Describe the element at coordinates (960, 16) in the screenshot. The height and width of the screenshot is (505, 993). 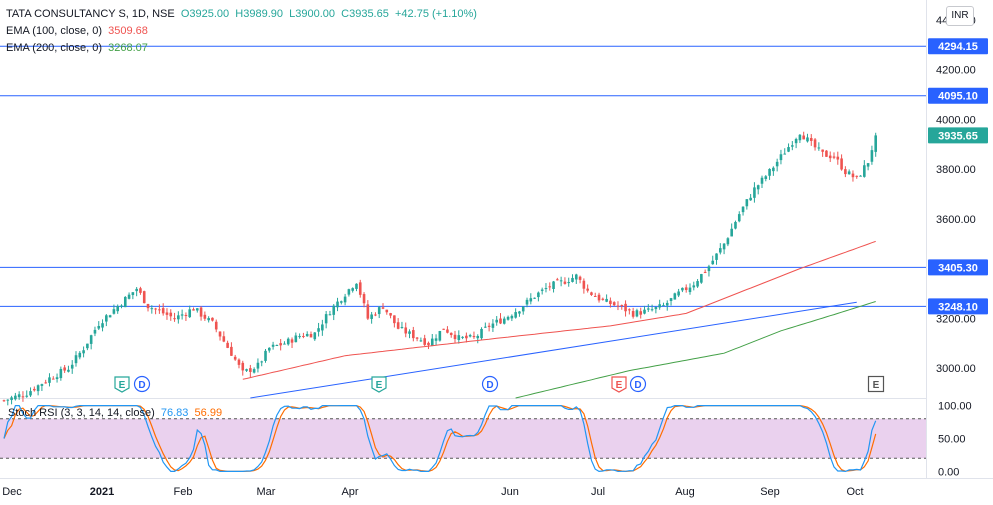
I see `currency-button: INR` at that location.